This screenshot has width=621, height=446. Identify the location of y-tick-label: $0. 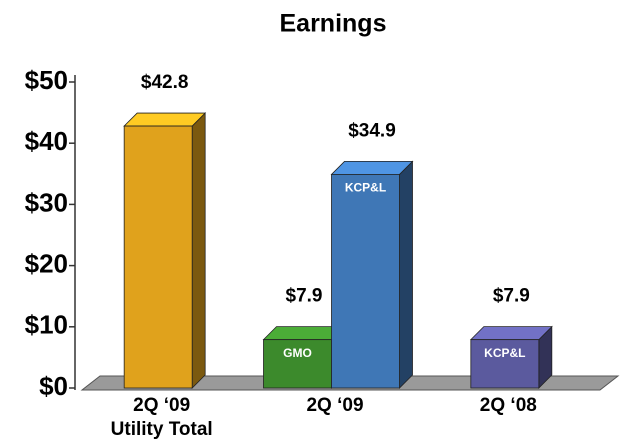
(53, 386).